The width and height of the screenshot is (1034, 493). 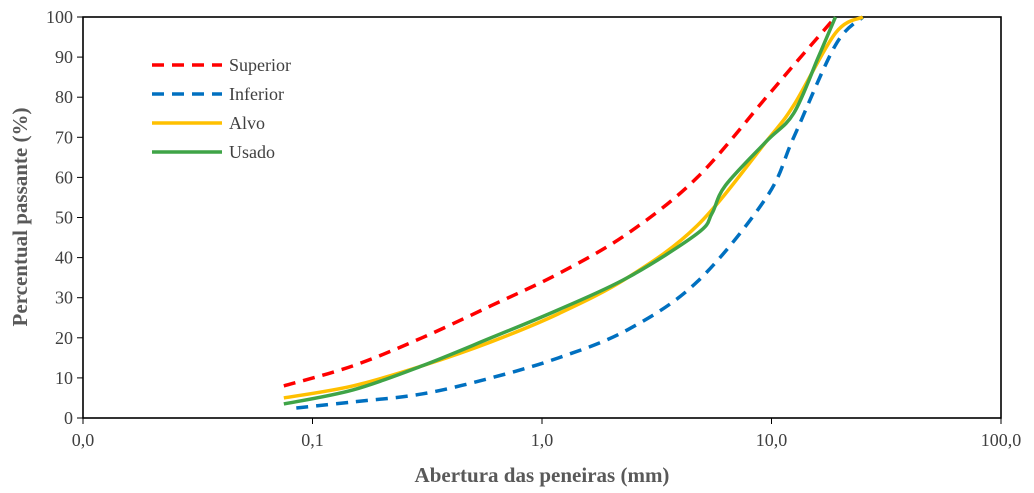 What do you see at coordinates (20, 217) in the screenshot?
I see `y-axis-title: Percentual passante (%)` at bounding box center [20, 217].